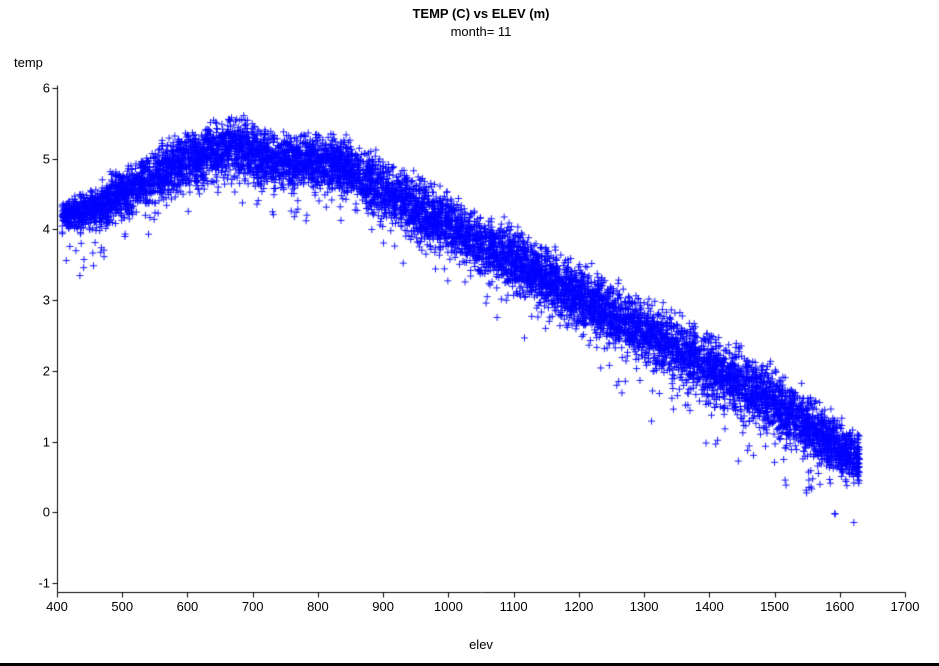 This screenshot has width=939, height=666. I want to click on x-tick-label: 1100, so click(513, 606).